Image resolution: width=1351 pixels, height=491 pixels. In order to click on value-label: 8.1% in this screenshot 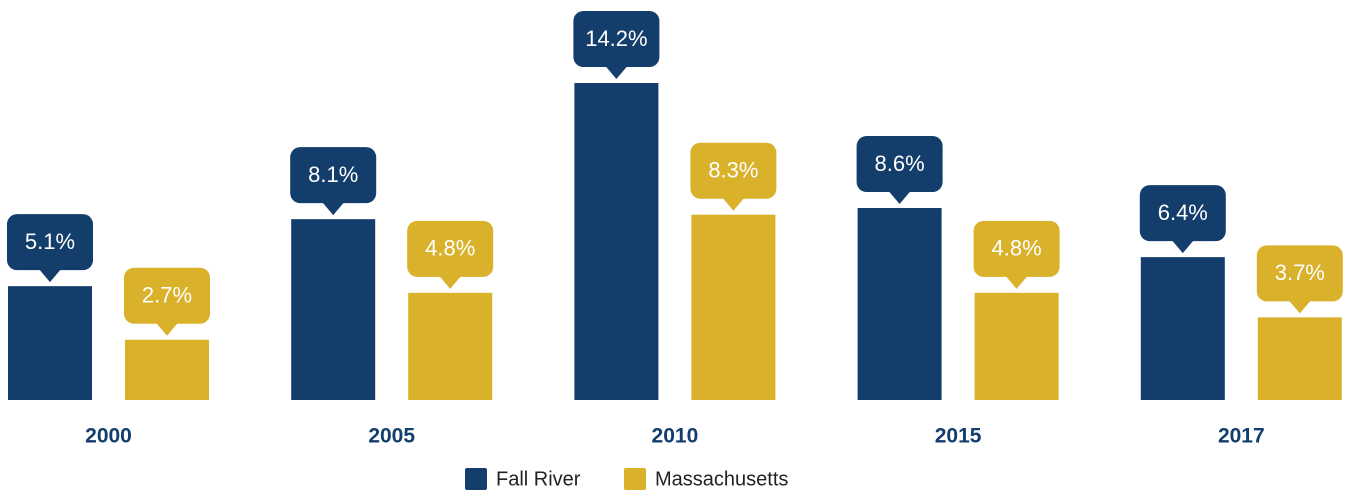, I will do `click(333, 174)`.